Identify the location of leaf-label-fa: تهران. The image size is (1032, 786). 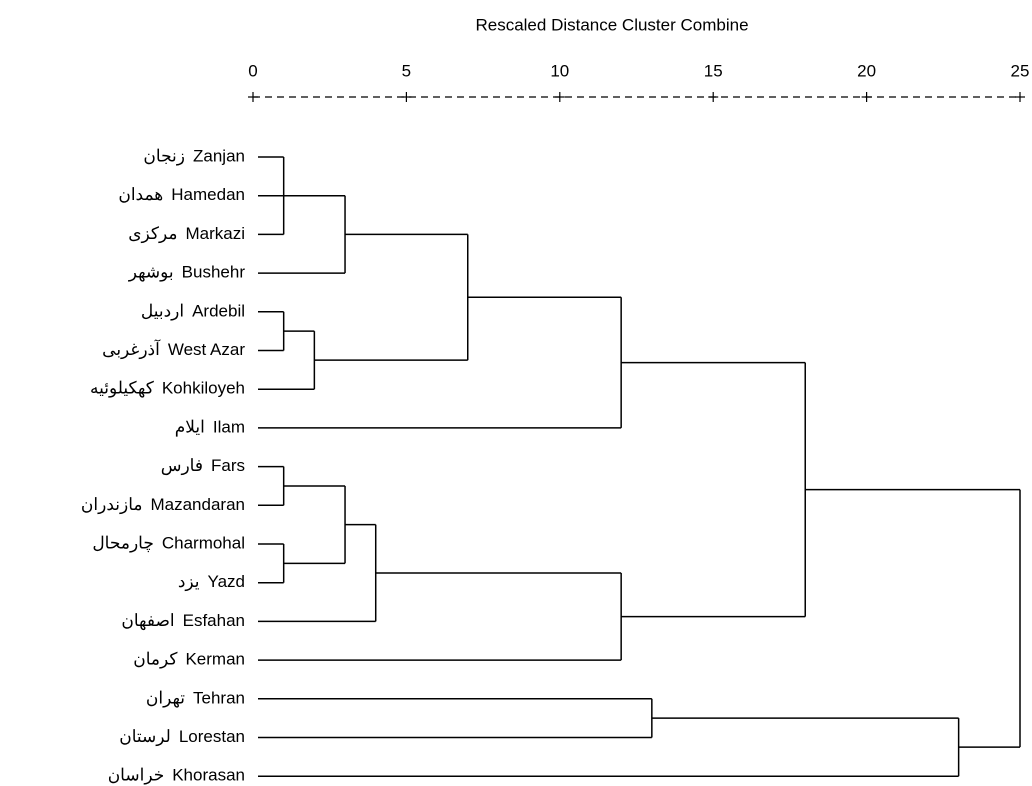
(165, 698).